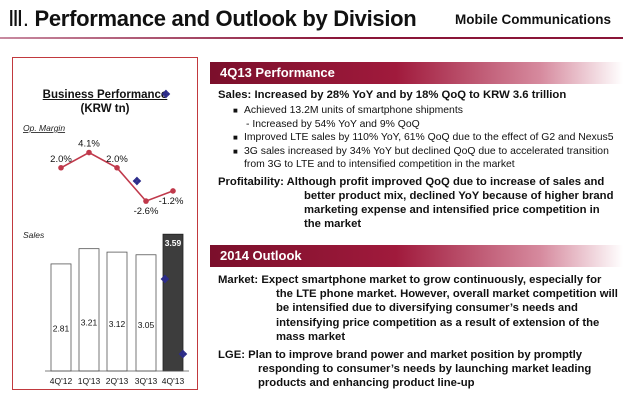 The height and width of the screenshot is (400, 623). I want to click on division-label: Mobile Communications, so click(532, 19).